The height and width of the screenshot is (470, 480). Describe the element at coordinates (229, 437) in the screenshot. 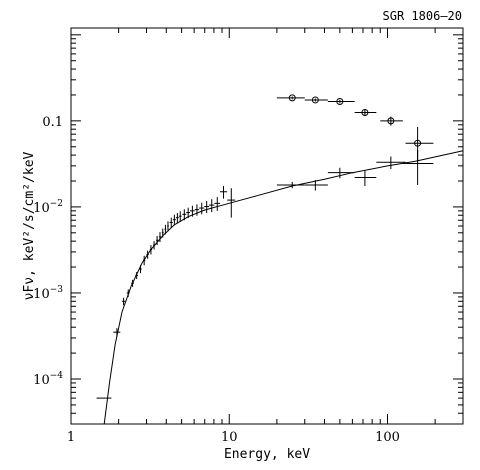

I see `x-tick-label: 10` at that location.